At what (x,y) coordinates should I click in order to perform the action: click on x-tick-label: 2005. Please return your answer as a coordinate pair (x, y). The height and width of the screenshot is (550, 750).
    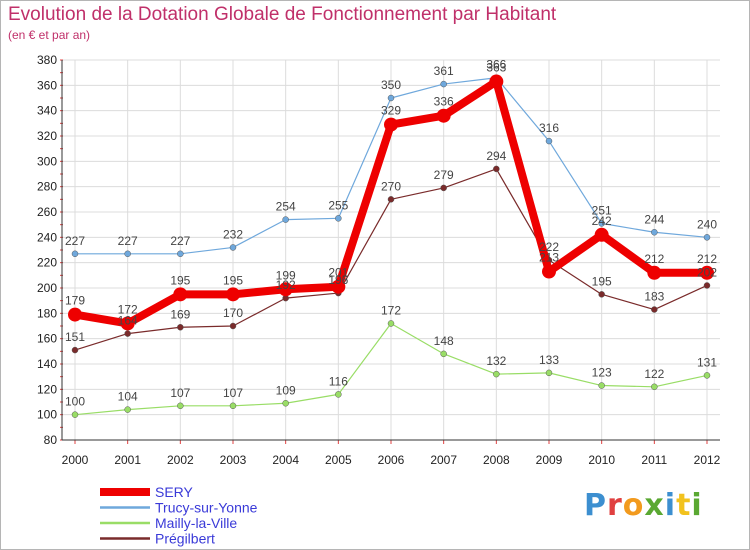
    Looking at the image, I should click on (338, 460).